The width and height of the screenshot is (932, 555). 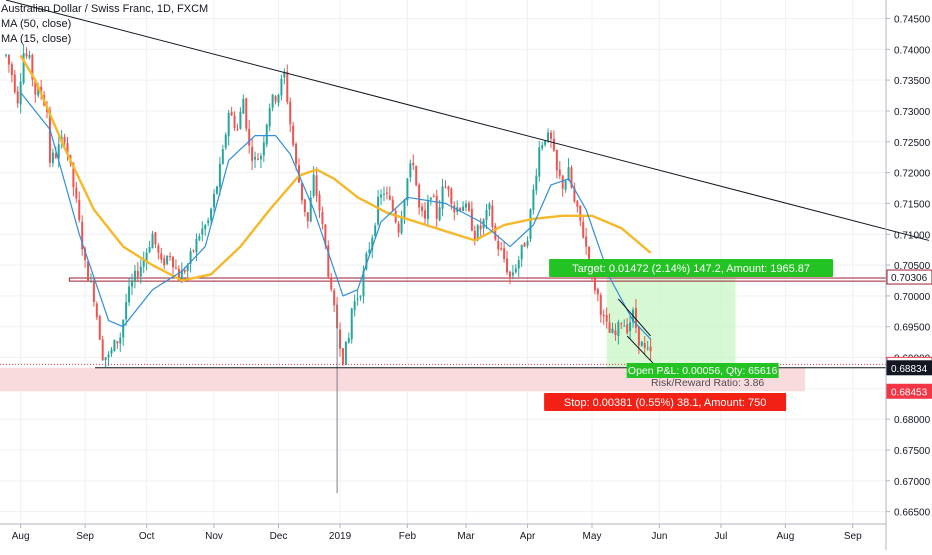 What do you see at coordinates (912, 420) in the screenshot?
I see `y-tick-label: 0.68000` at bounding box center [912, 420].